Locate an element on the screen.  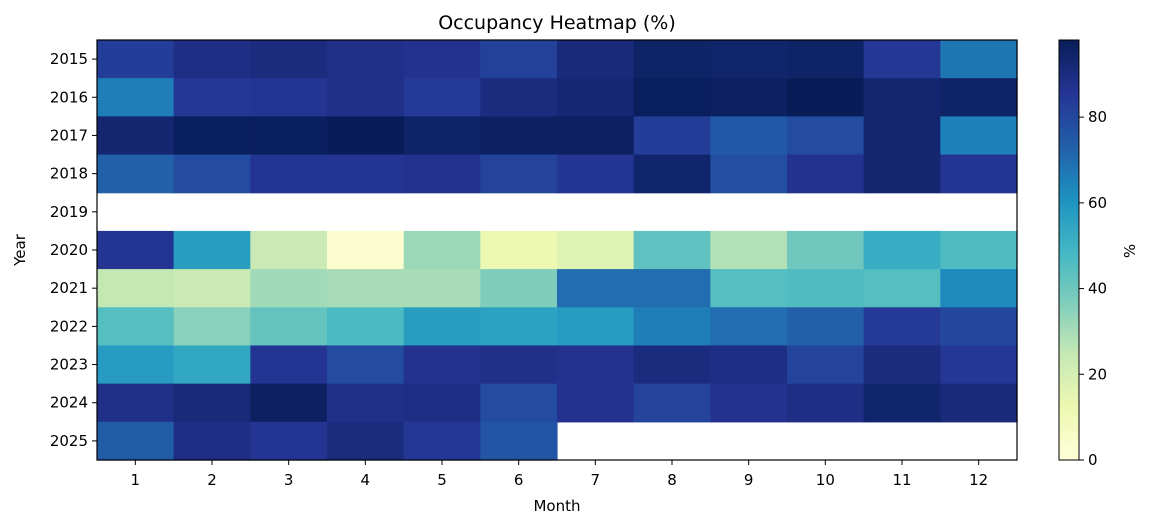
colorbar-tick-label: 60 is located at coordinates (1097, 203).